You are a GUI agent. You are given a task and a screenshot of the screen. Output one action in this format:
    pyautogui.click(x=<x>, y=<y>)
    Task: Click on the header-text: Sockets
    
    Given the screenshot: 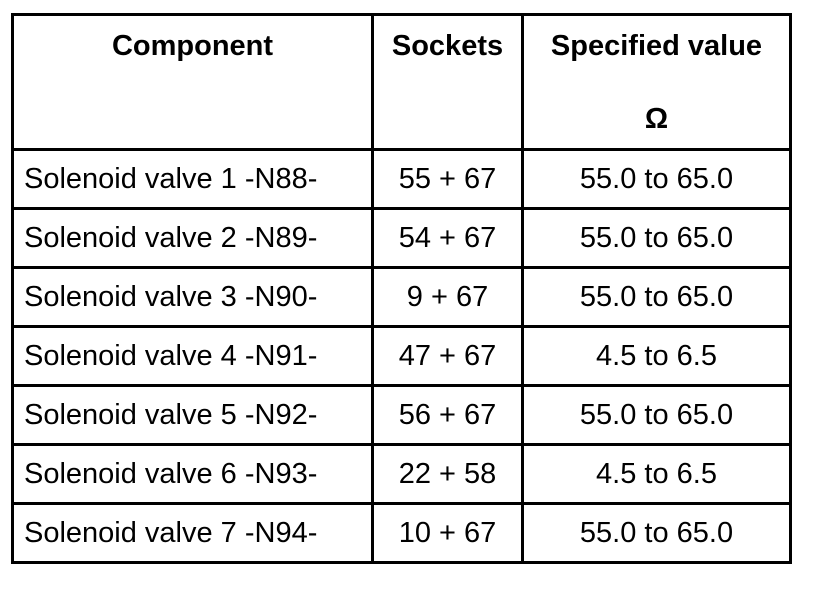 What is the action you would take?
    pyautogui.click(x=447, y=46)
    